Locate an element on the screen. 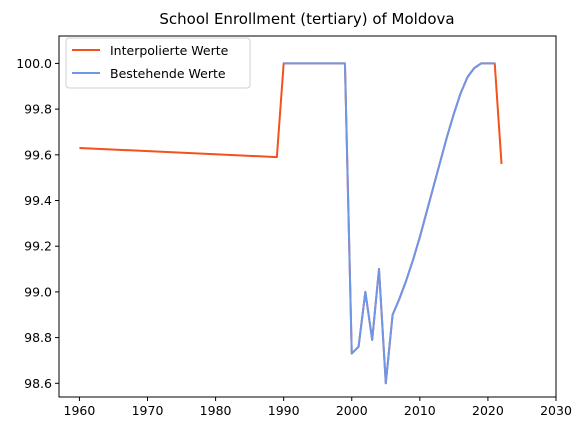 The image size is (582, 435). y-tick-label: 100.0 is located at coordinates (34, 63).